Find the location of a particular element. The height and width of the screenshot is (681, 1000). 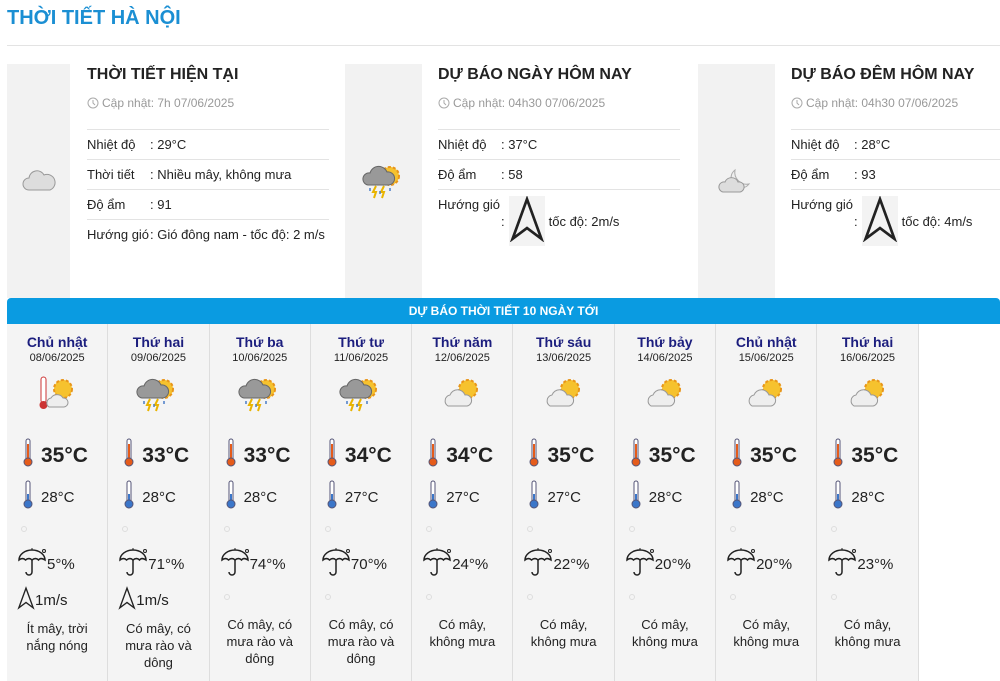

day-date: 15/06/2025 is located at coordinates (766, 358).